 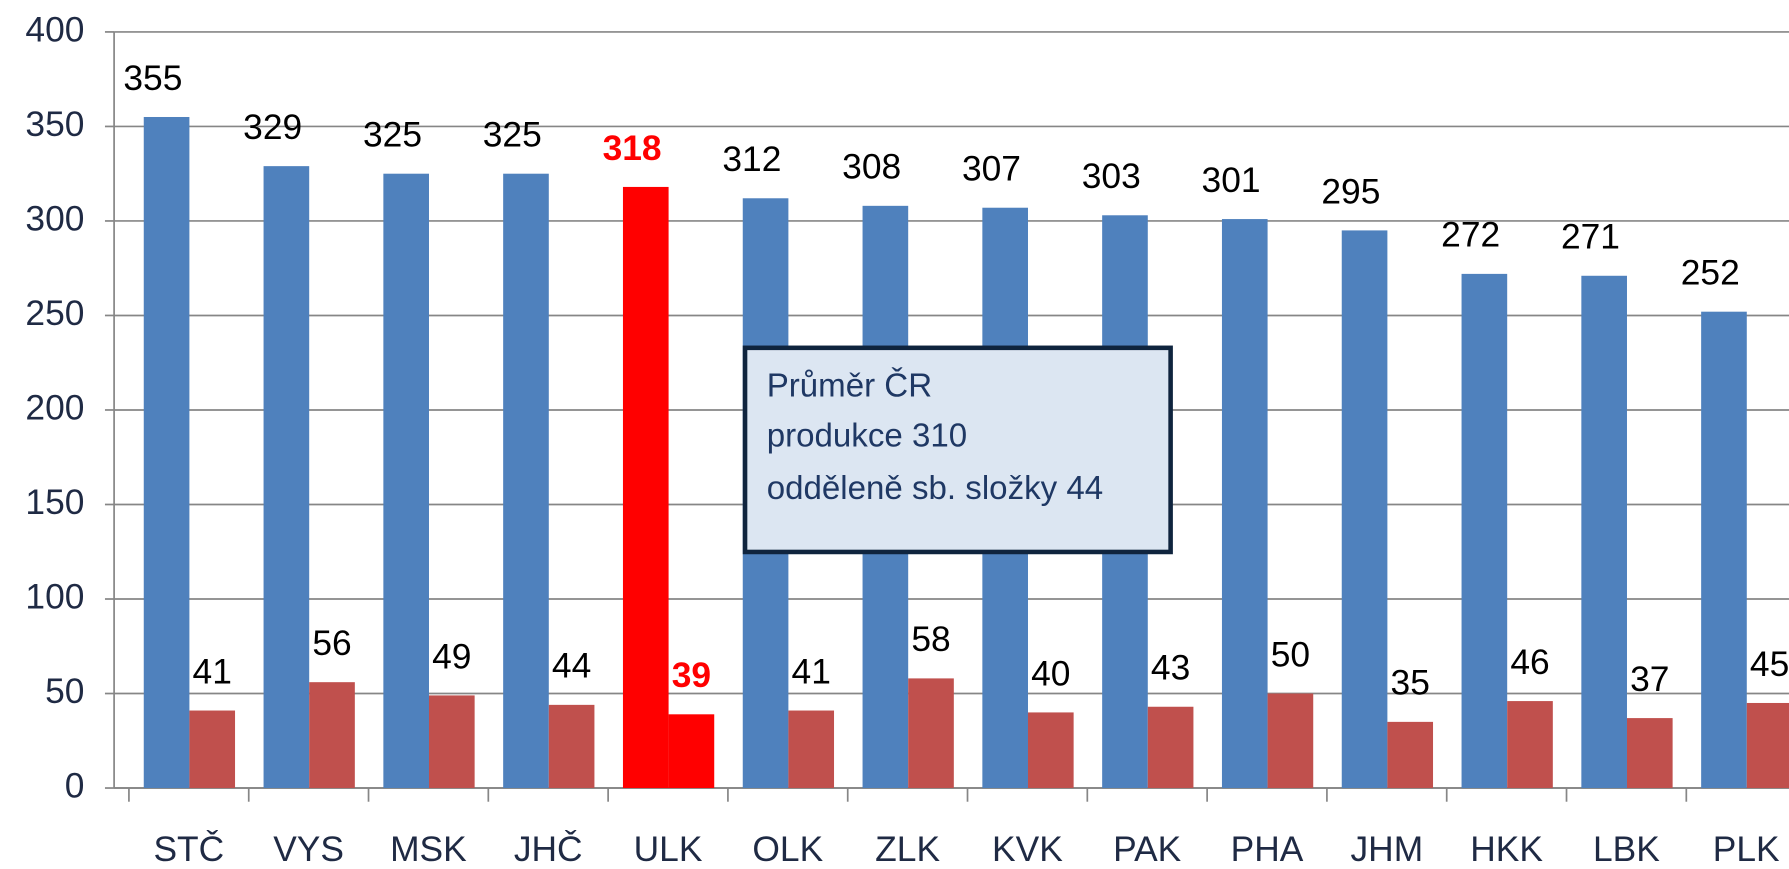 What do you see at coordinates (1746, 849) in the screenshot?
I see `x-tick-label: PLK` at bounding box center [1746, 849].